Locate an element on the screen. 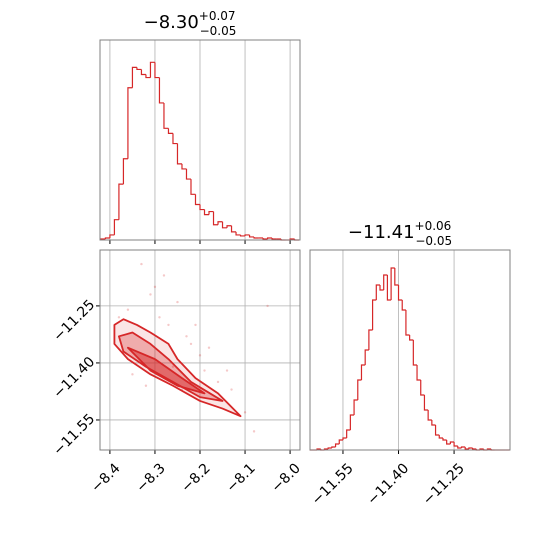 Image resolution: width=550 pixels, height=550 pixels. title-value: −8.30 is located at coordinates (171, 22).